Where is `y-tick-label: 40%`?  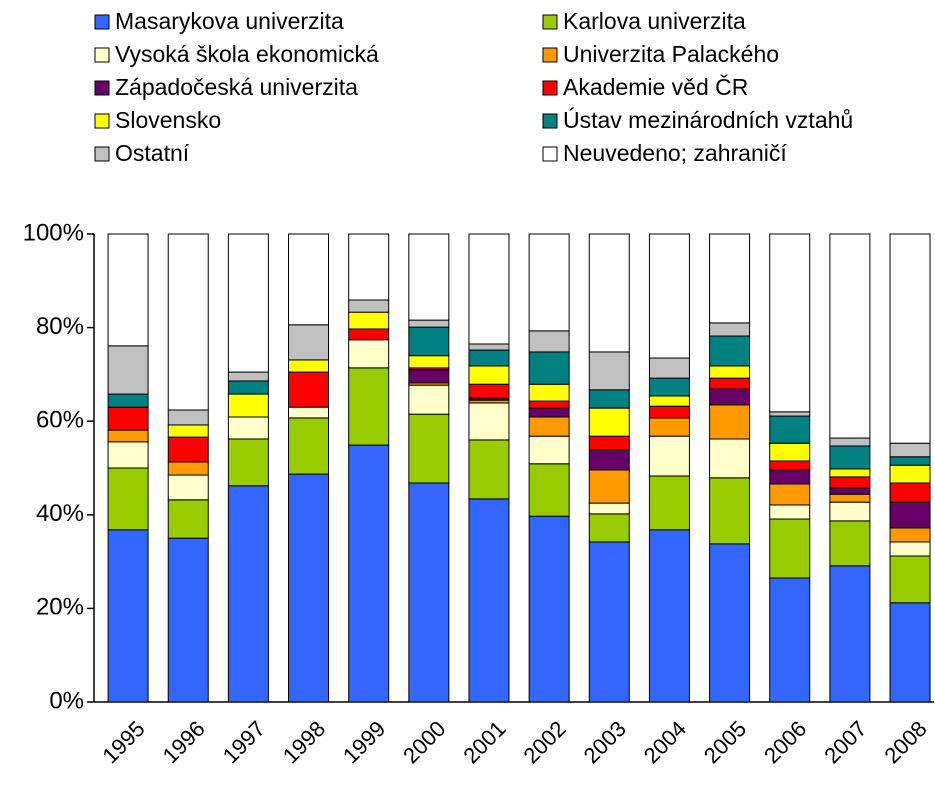
y-tick-label: 40% is located at coordinates (60, 513).